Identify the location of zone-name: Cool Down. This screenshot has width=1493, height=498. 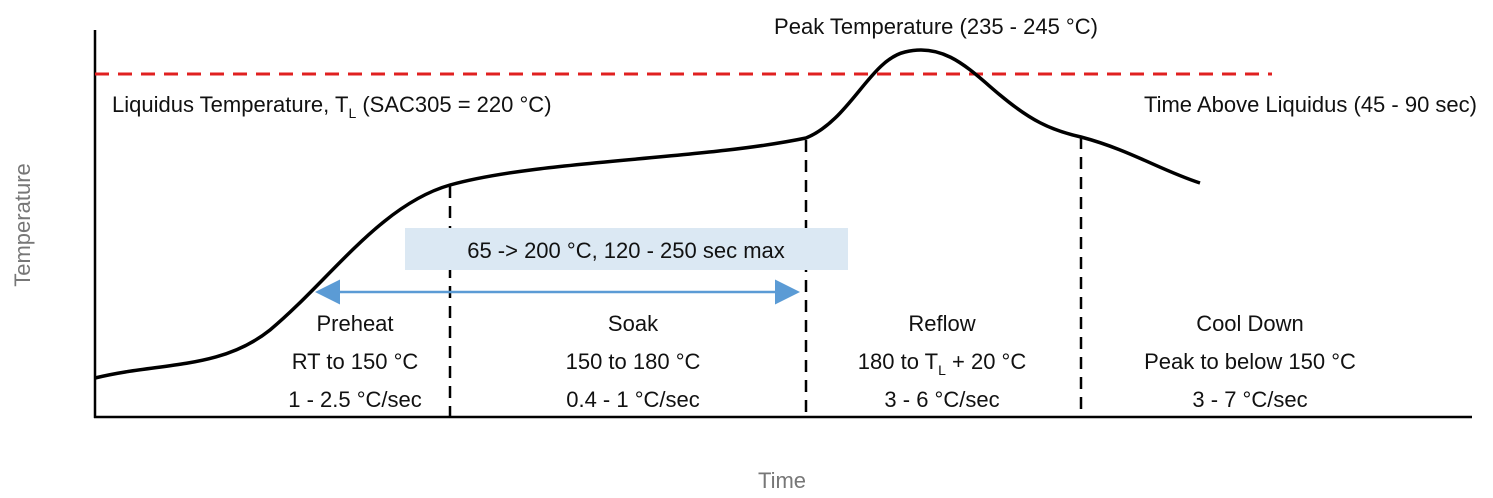
(1250, 323).